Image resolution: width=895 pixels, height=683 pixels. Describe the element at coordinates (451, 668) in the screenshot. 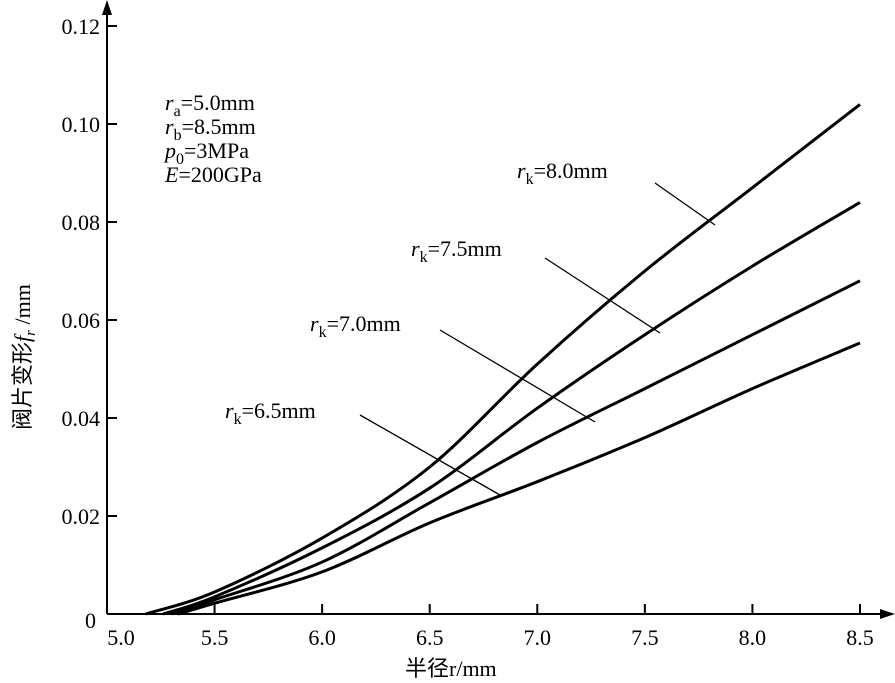

I see `x-axis-label: 半径r/mm` at that location.